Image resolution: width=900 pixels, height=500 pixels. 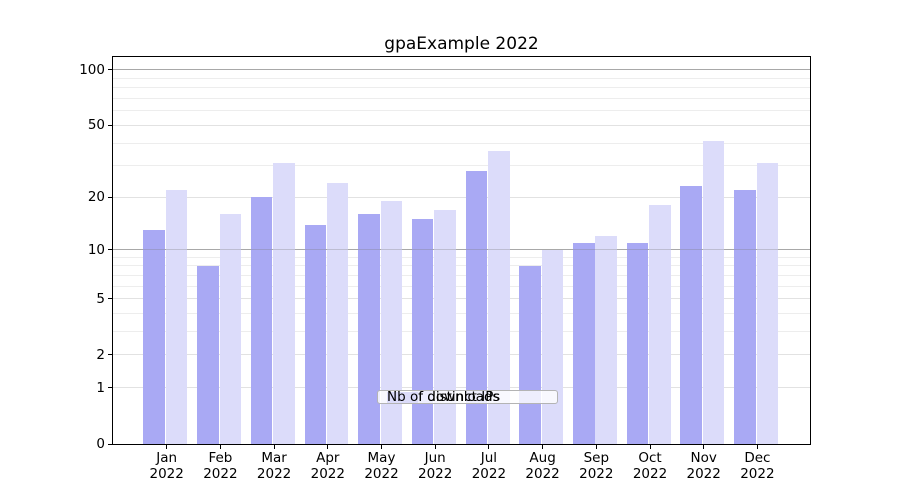 I want to click on bar-nov-ips, so click(x=691, y=315).